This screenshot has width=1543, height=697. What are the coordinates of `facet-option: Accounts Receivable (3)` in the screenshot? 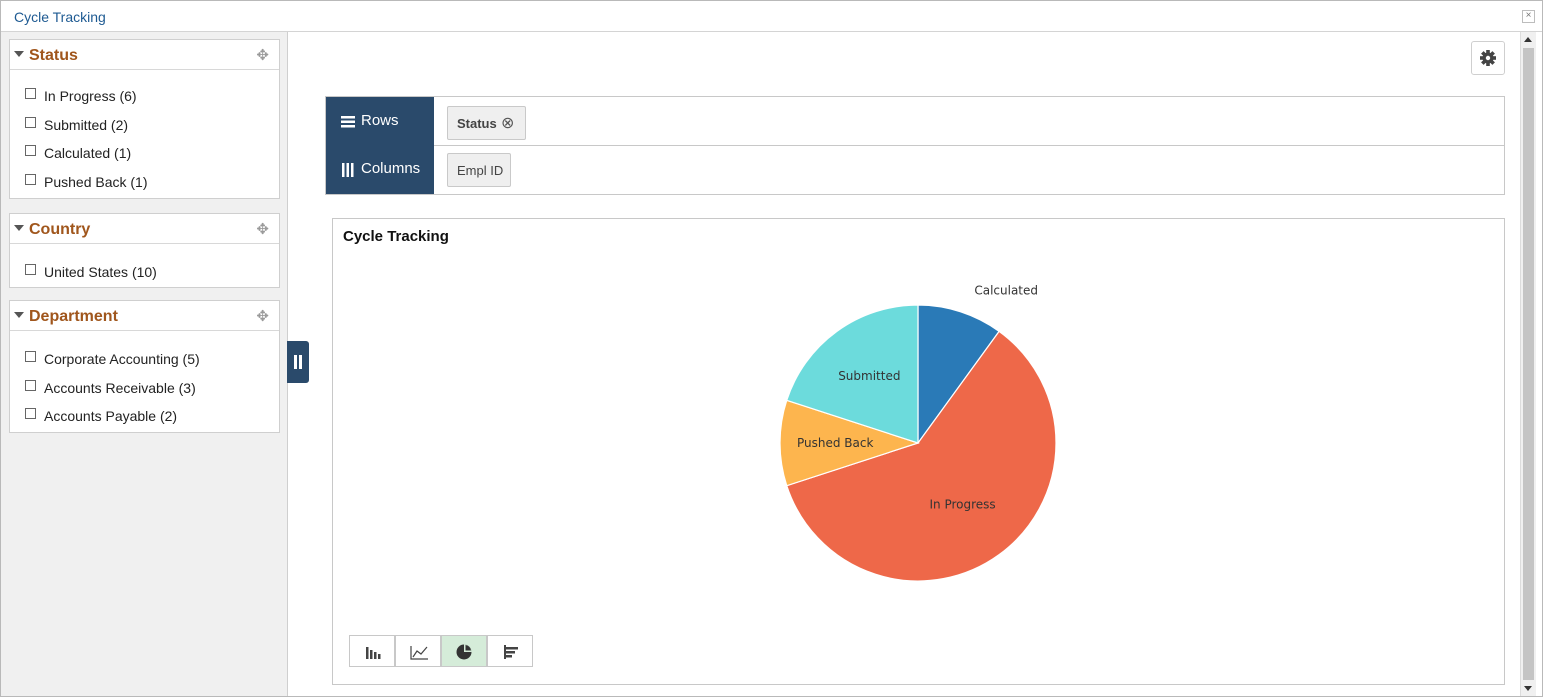 It's located at (144, 385).